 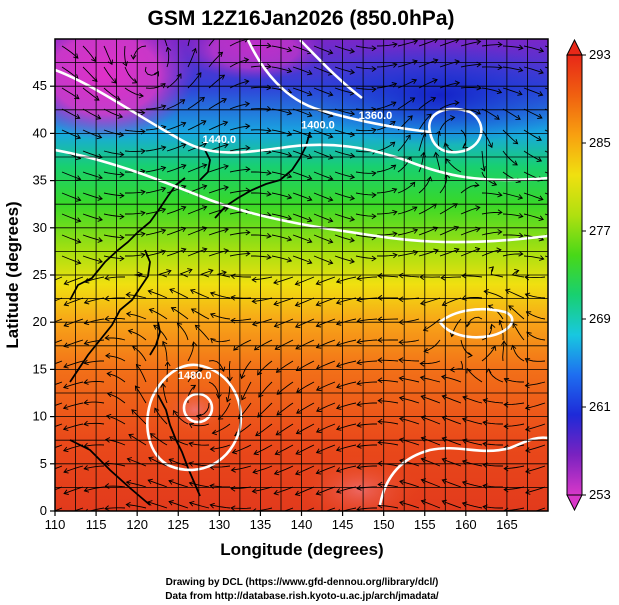 I want to click on x-tick-label: 130, so click(x=219, y=524).